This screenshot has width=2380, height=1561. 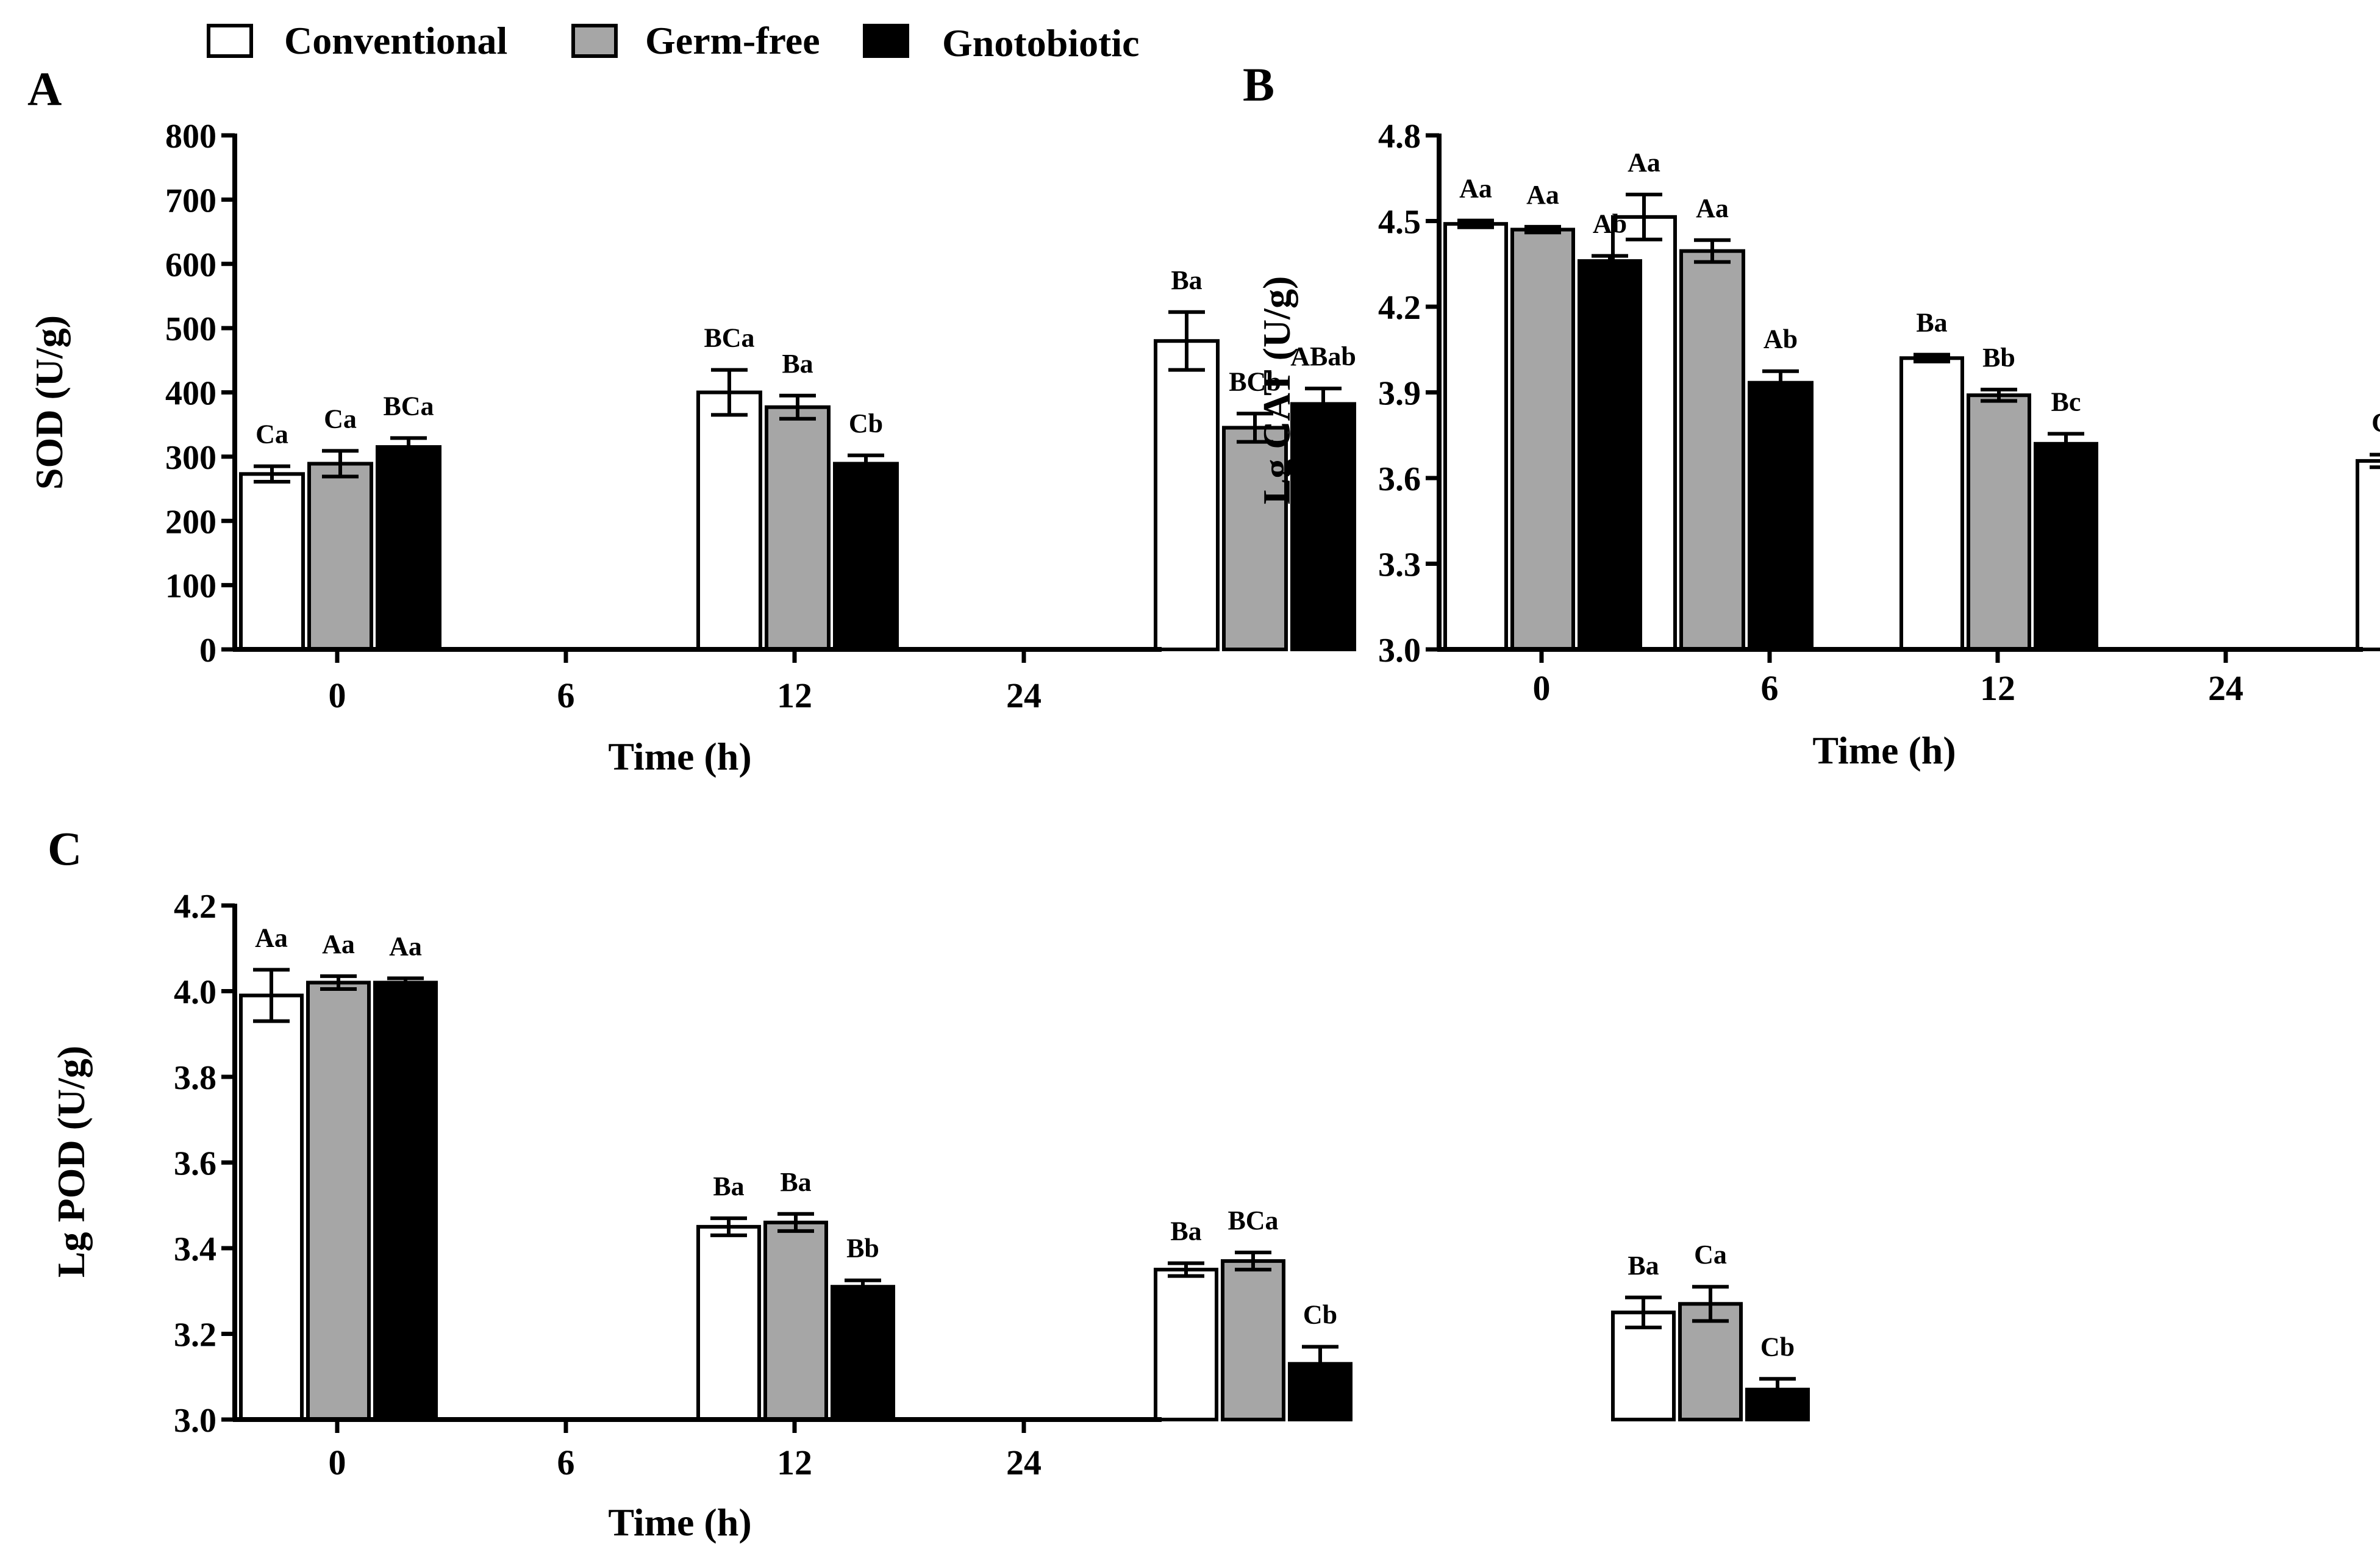 I want to click on y-tick-label: 3.2, so click(x=195, y=1335).